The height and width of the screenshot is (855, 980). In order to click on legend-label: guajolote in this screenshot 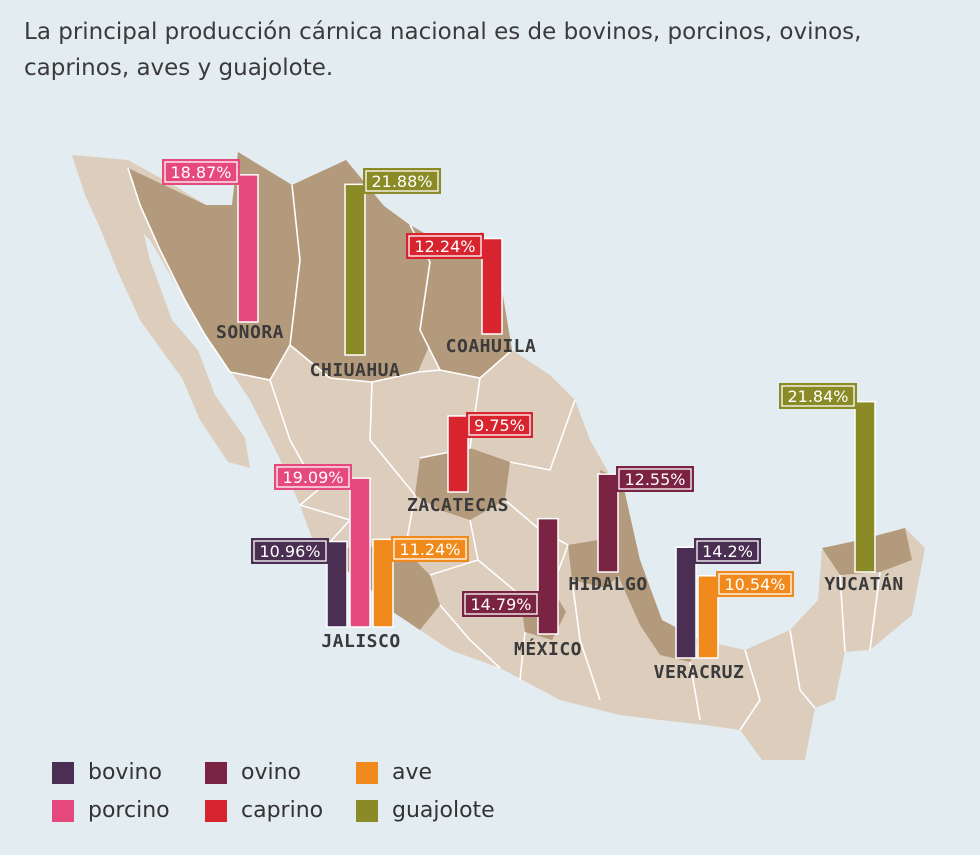, I will do `click(443, 810)`.